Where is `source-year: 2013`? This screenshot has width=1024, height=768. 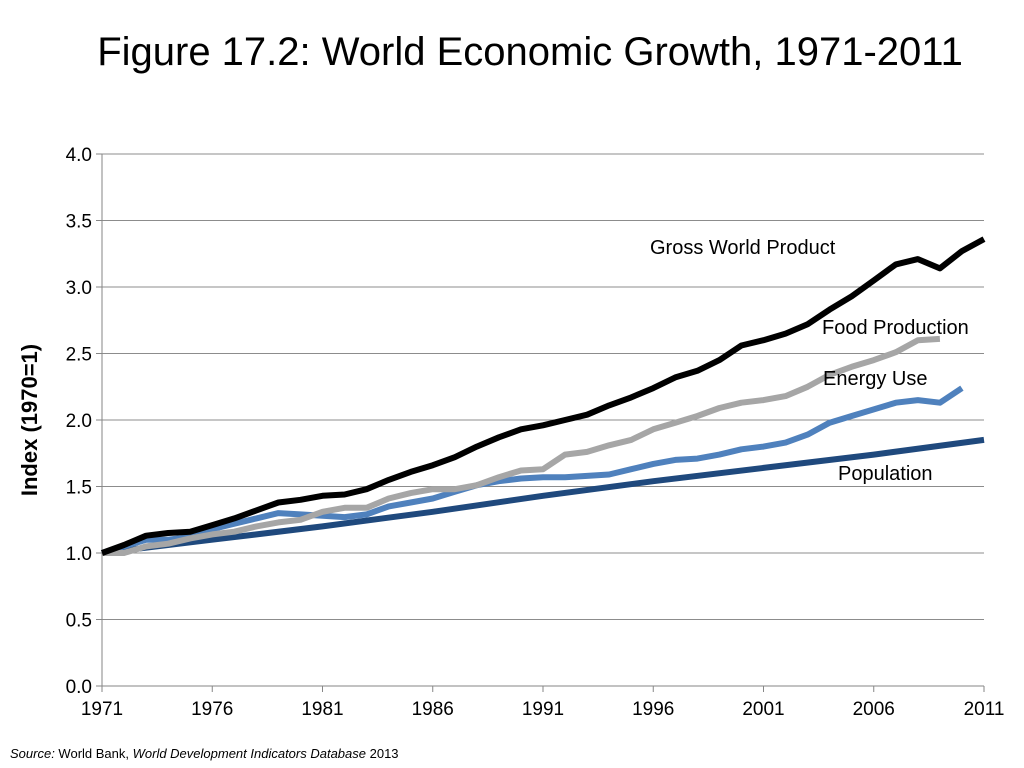 source-year: 2013 is located at coordinates (382, 753).